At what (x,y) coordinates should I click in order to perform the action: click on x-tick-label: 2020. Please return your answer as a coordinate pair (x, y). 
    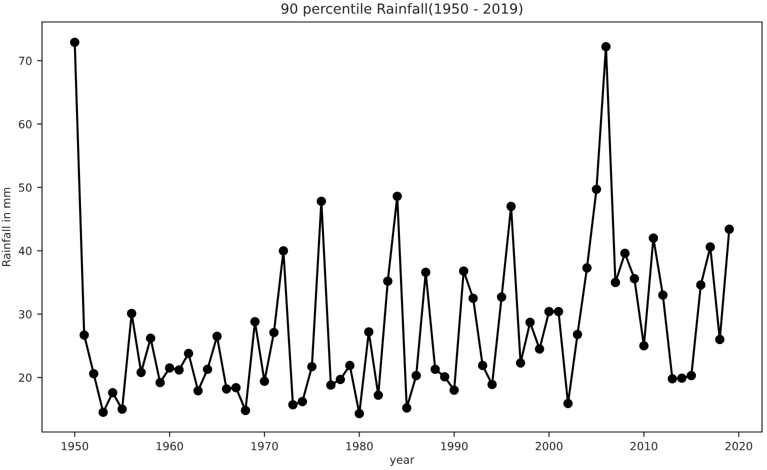
    Looking at the image, I should click on (738, 446).